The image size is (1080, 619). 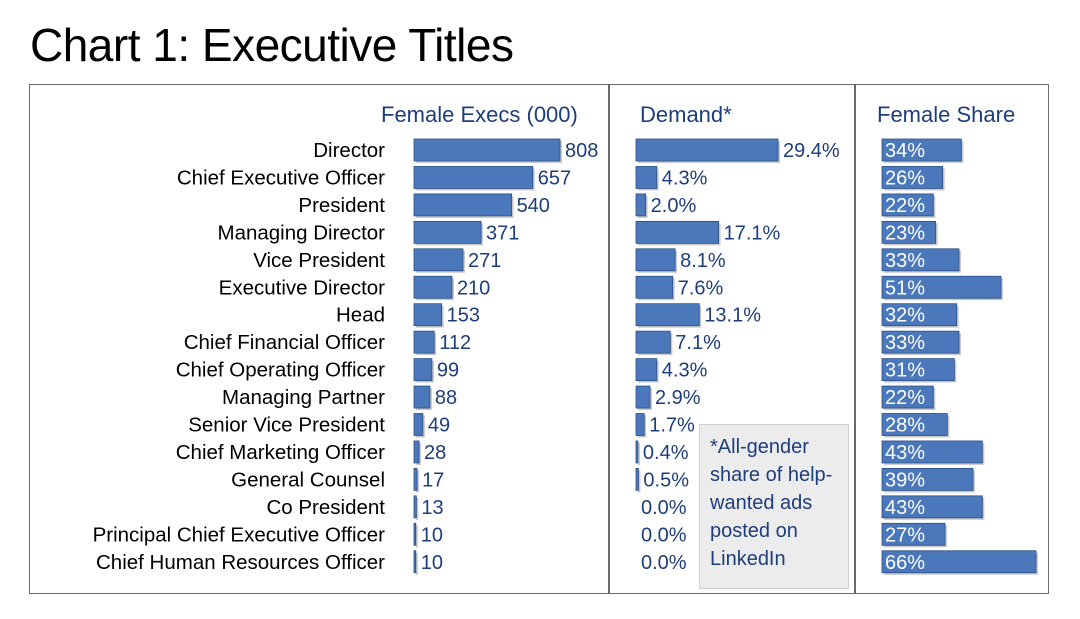 What do you see at coordinates (448, 371) in the screenshot?
I see `data-label: 99` at bounding box center [448, 371].